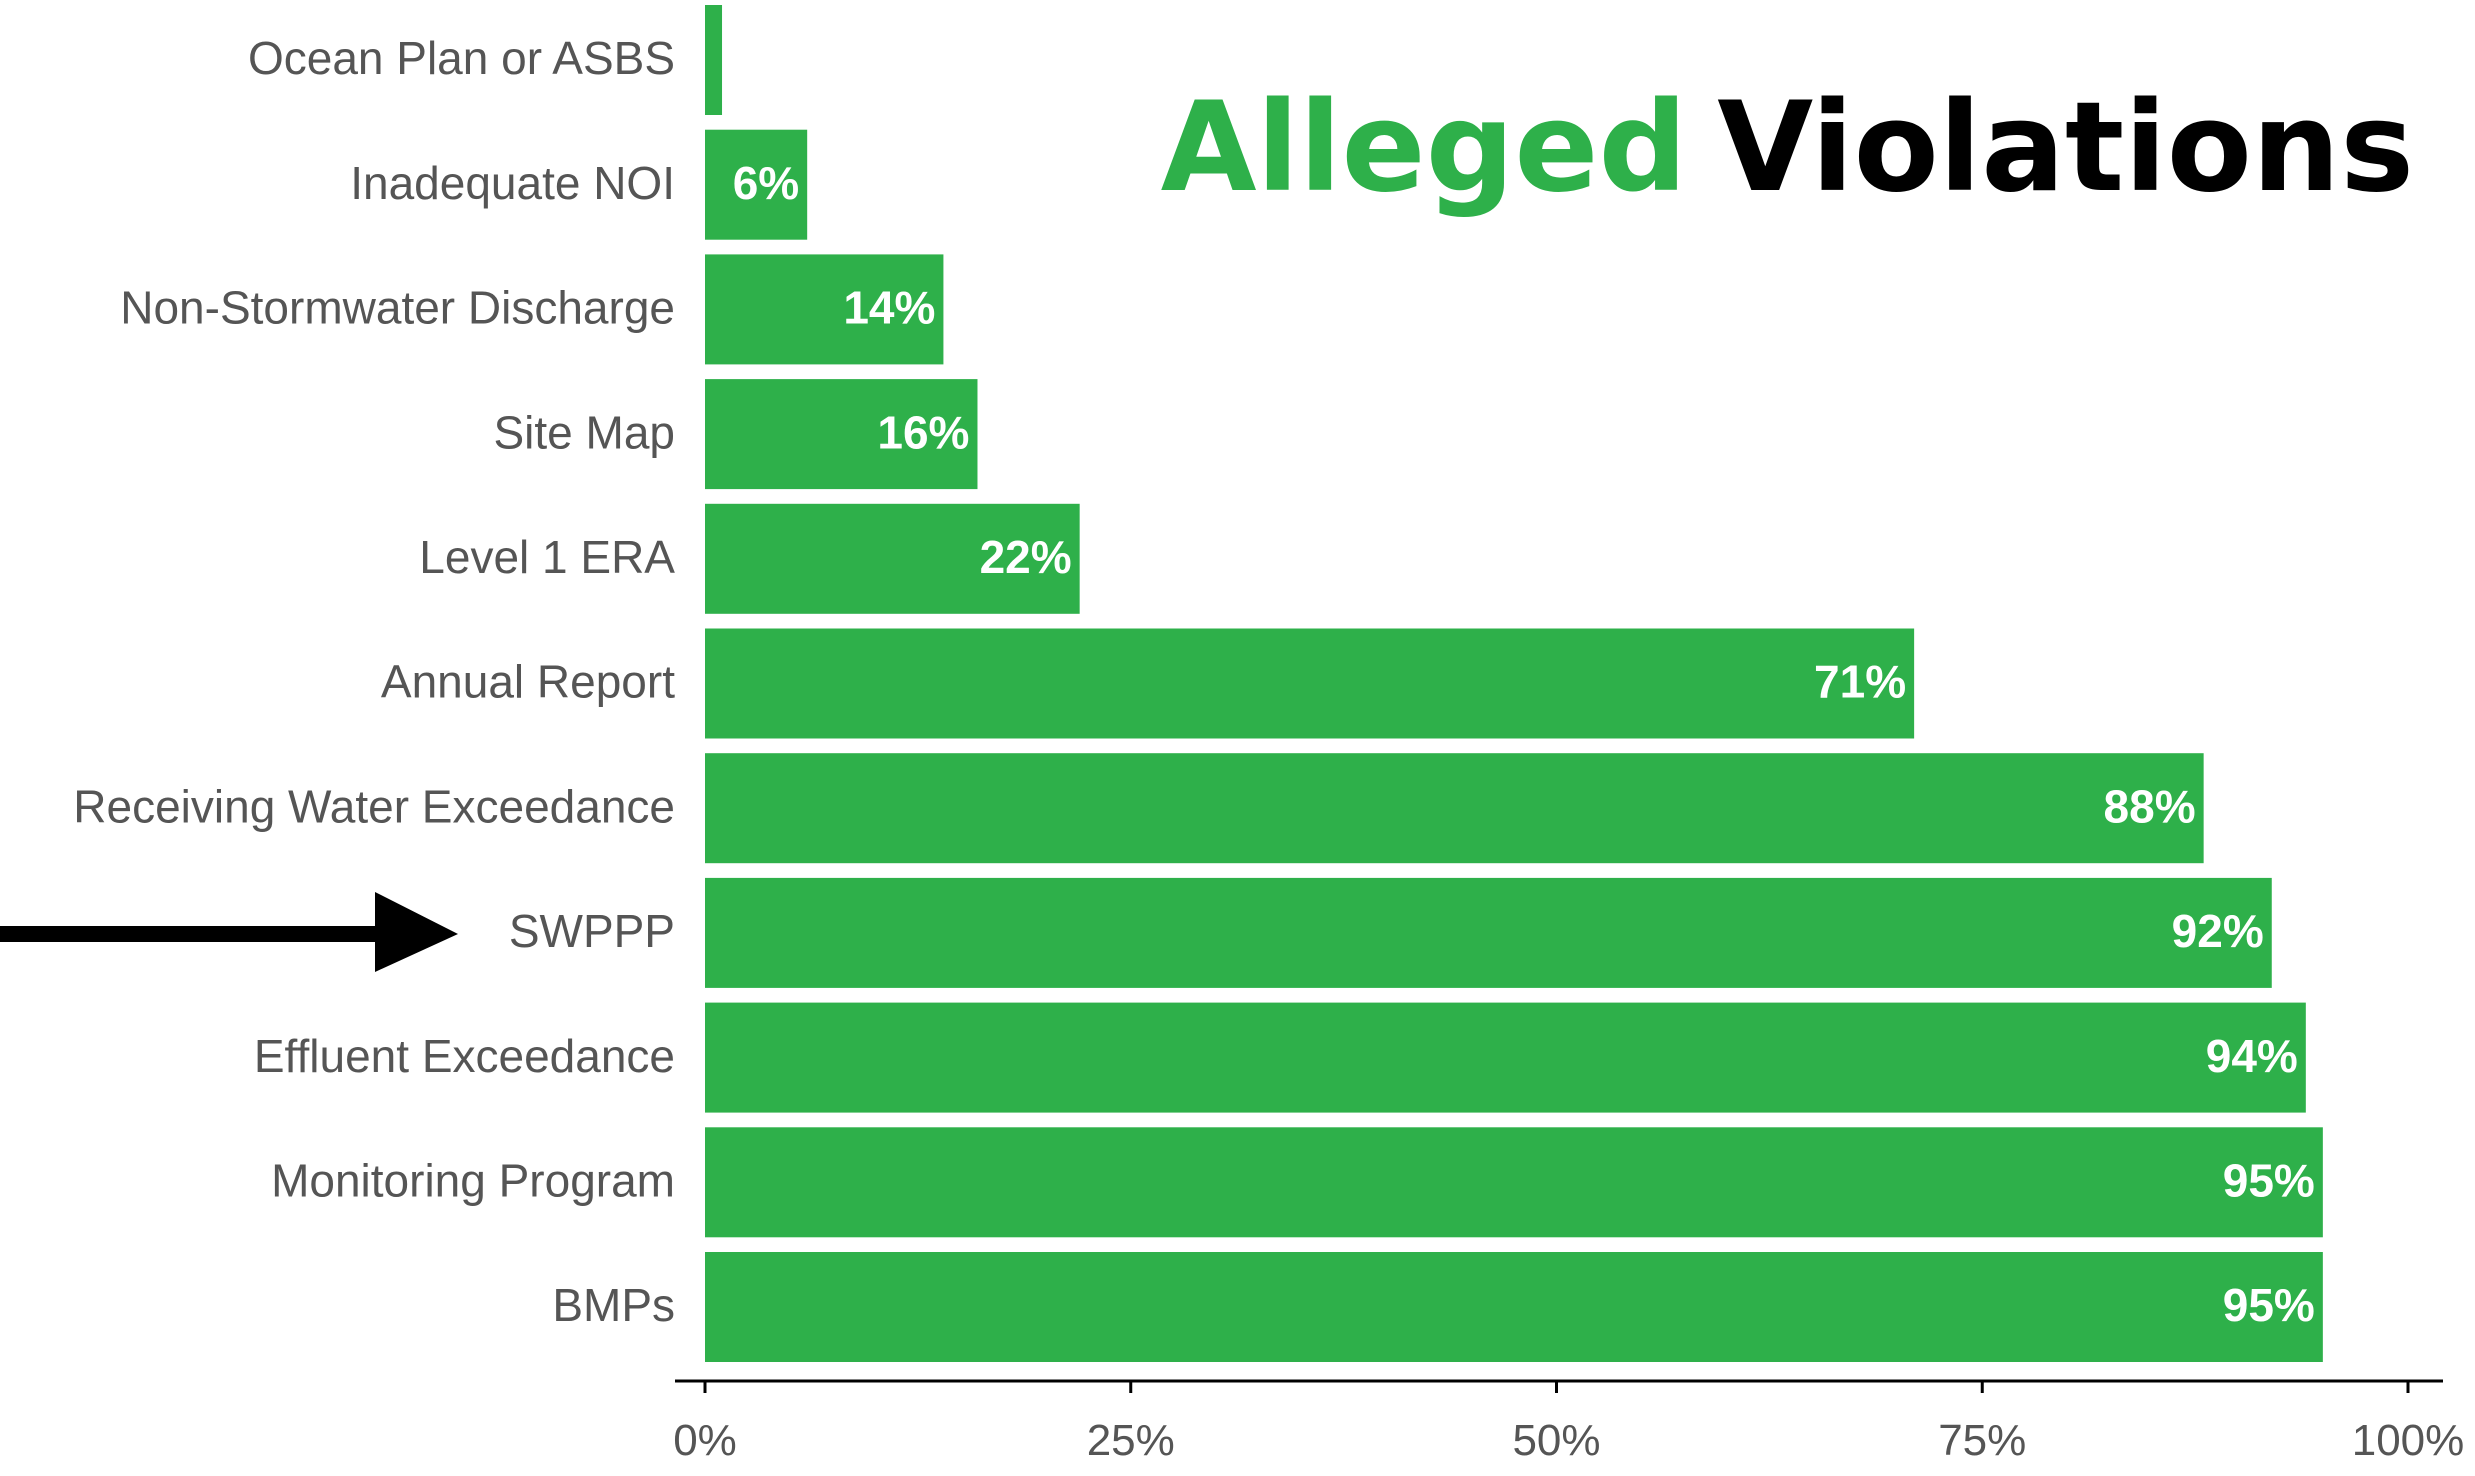 The height and width of the screenshot is (1476, 2475). What do you see at coordinates (2218, 931) in the screenshot?
I see `value-label: 92%` at bounding box center [2218, 931].